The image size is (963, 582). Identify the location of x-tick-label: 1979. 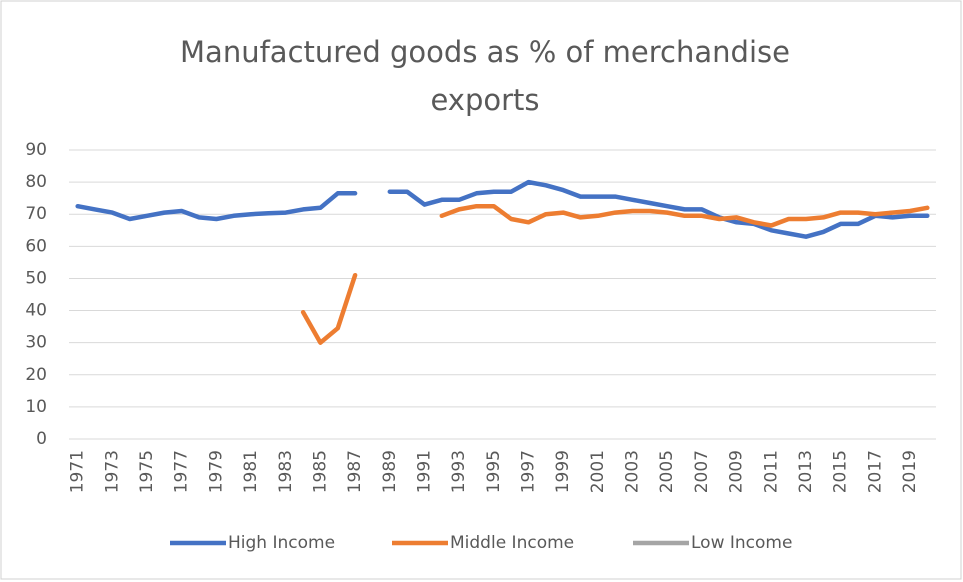
(216, 471).